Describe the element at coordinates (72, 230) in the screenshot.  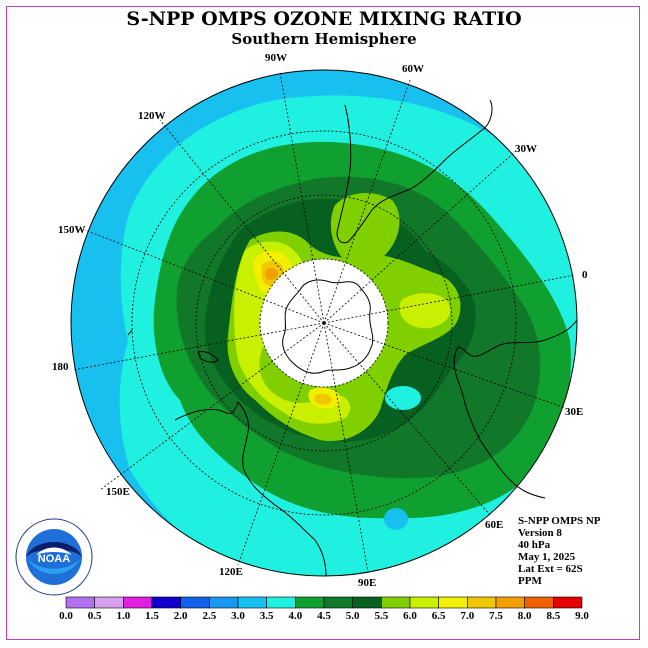
I see `lon-label-150w: 150W` at that location.